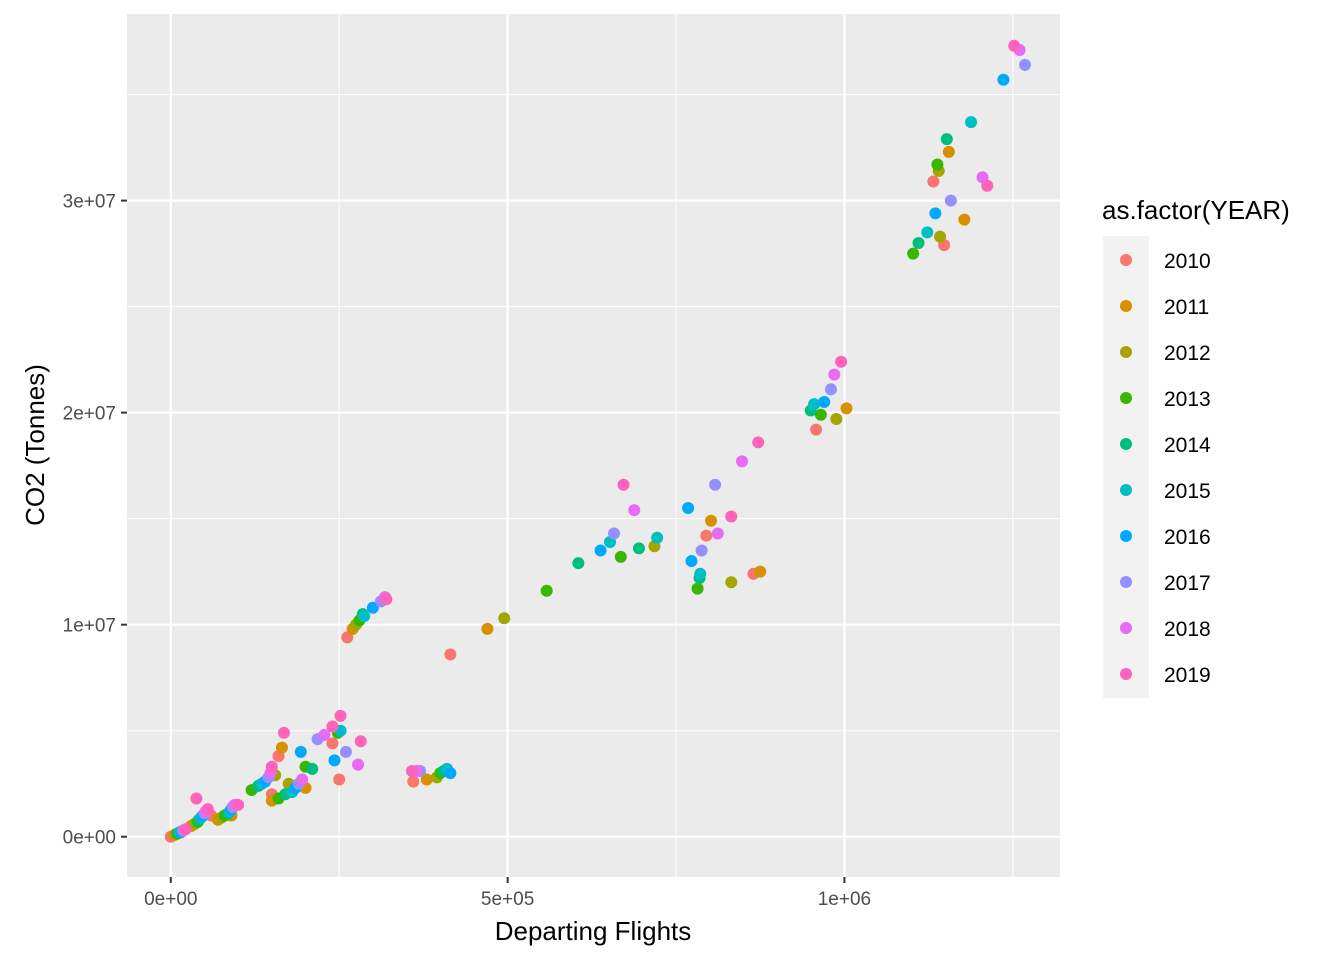  What do you see at coordinates (35, 445) in the screenshot?
I see `y-axis-title: CO2 (Tonnes)` at bounding box center [35, 445].